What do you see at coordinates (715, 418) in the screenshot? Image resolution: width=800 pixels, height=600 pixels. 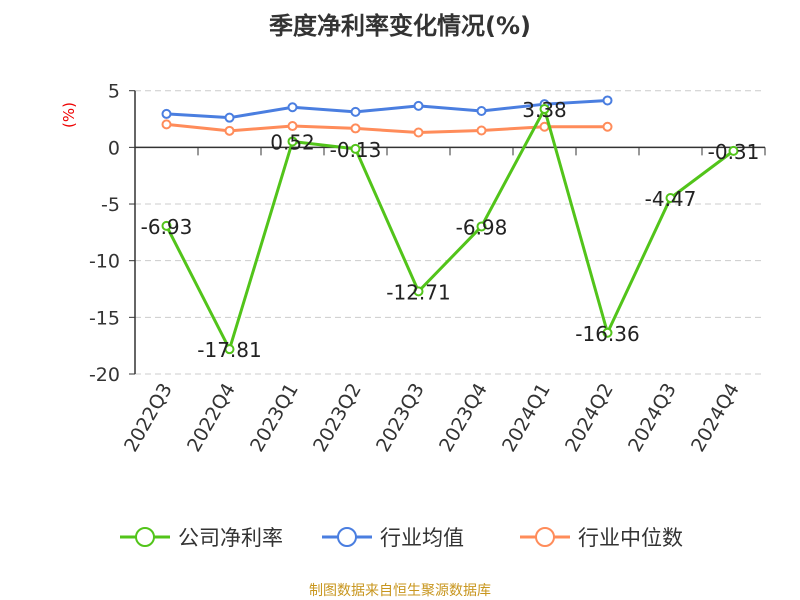 I see `x-tick-label: 2024Q4` at bounding box center [715, 418].